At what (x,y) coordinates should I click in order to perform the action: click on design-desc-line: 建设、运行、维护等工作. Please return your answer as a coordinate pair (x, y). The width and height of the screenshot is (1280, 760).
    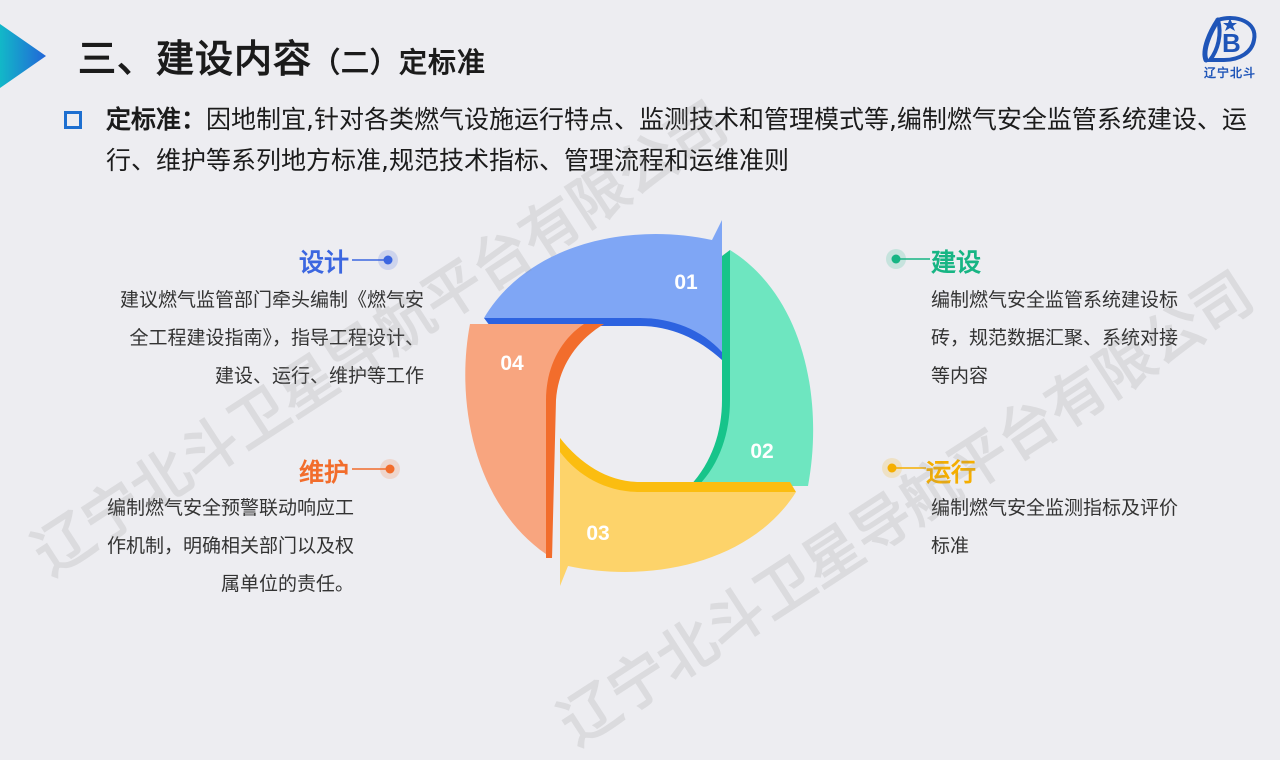
    Looking at the image, I should click on (319, 376).